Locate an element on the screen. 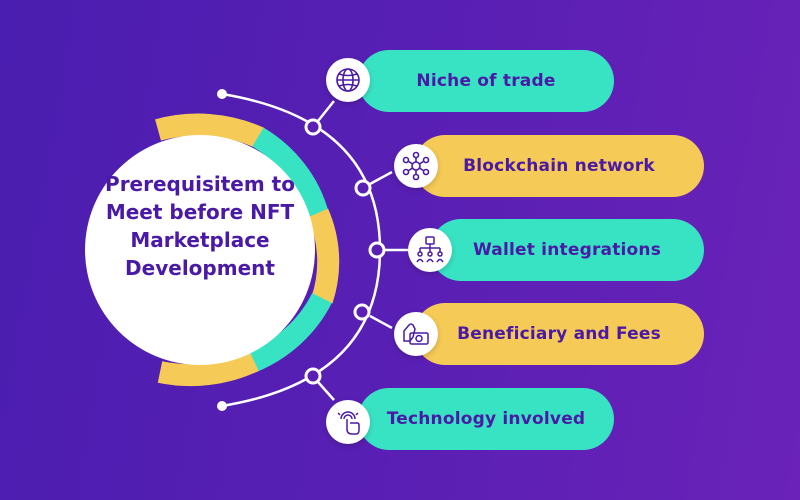 This screenshot has height=500, width=800. item-label: Technology involved is located at coordinates (486, 419).